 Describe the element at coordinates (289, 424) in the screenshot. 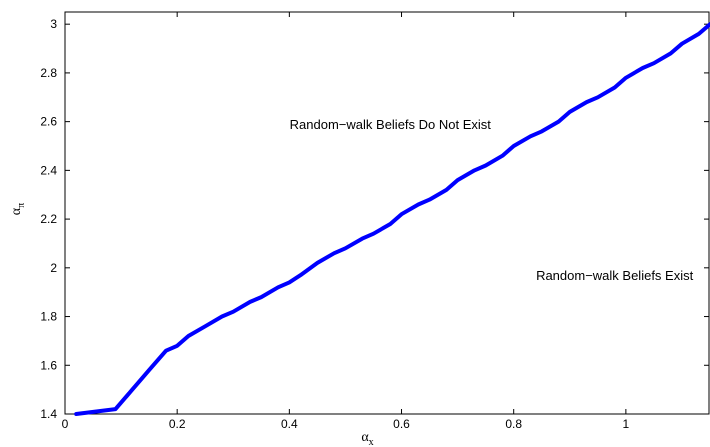

I see `x-tick-label: 0.4` at that location.